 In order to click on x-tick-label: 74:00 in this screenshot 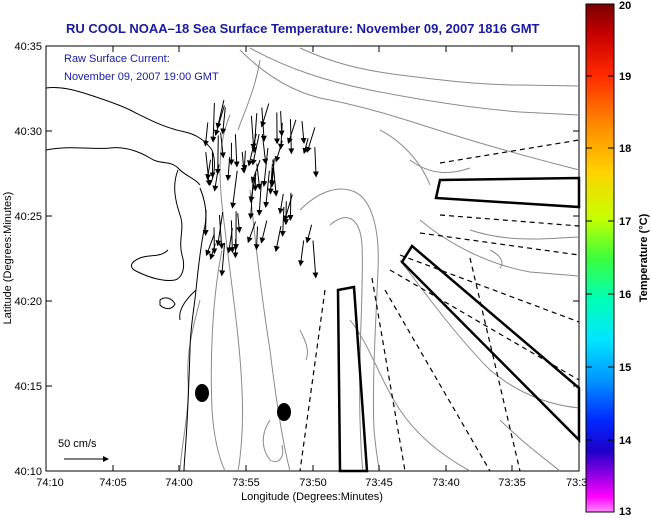, I will do `click(179, 483)`.